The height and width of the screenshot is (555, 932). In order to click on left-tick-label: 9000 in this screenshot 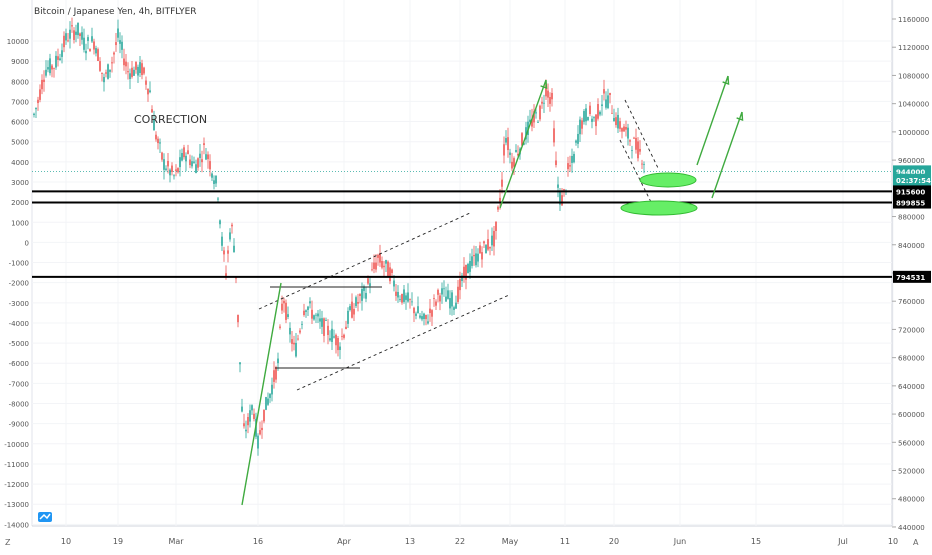, I will do `click(20, 62)`.